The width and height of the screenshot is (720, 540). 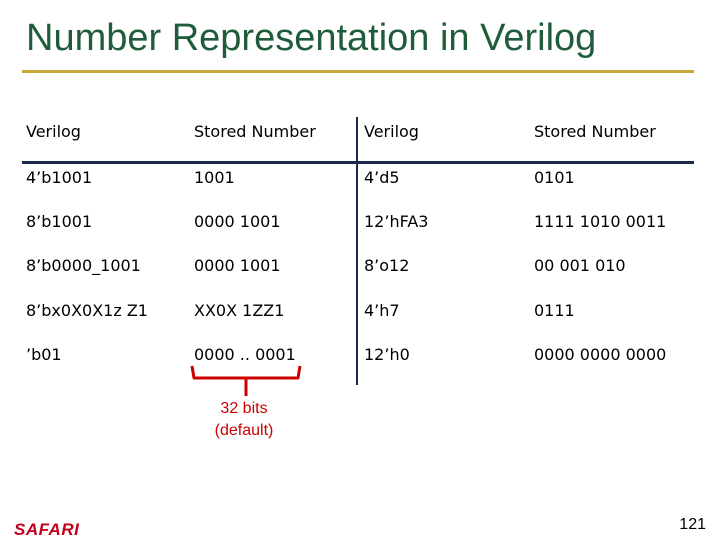 What do you see at coordinates (692, 524) in the screenshot?
I see `page-number: 121` at bounding box center [692, 524].